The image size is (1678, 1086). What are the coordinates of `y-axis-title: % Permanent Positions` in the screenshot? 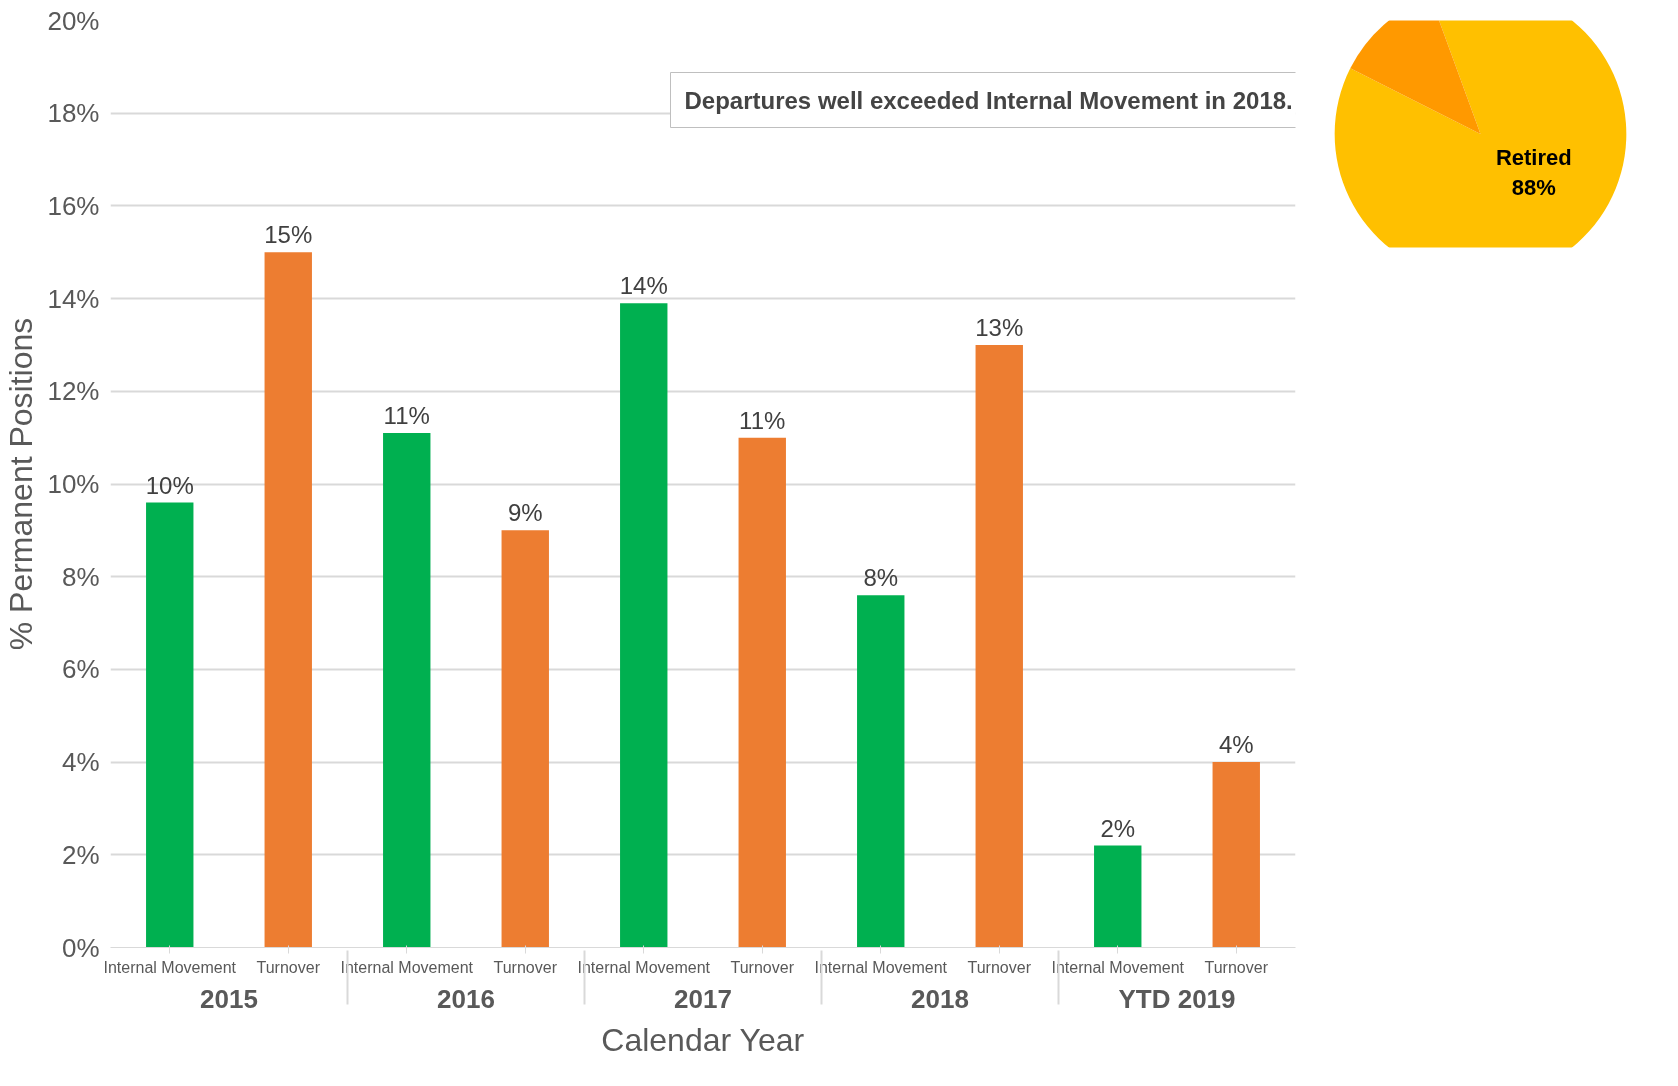 It's located at (21, 484).